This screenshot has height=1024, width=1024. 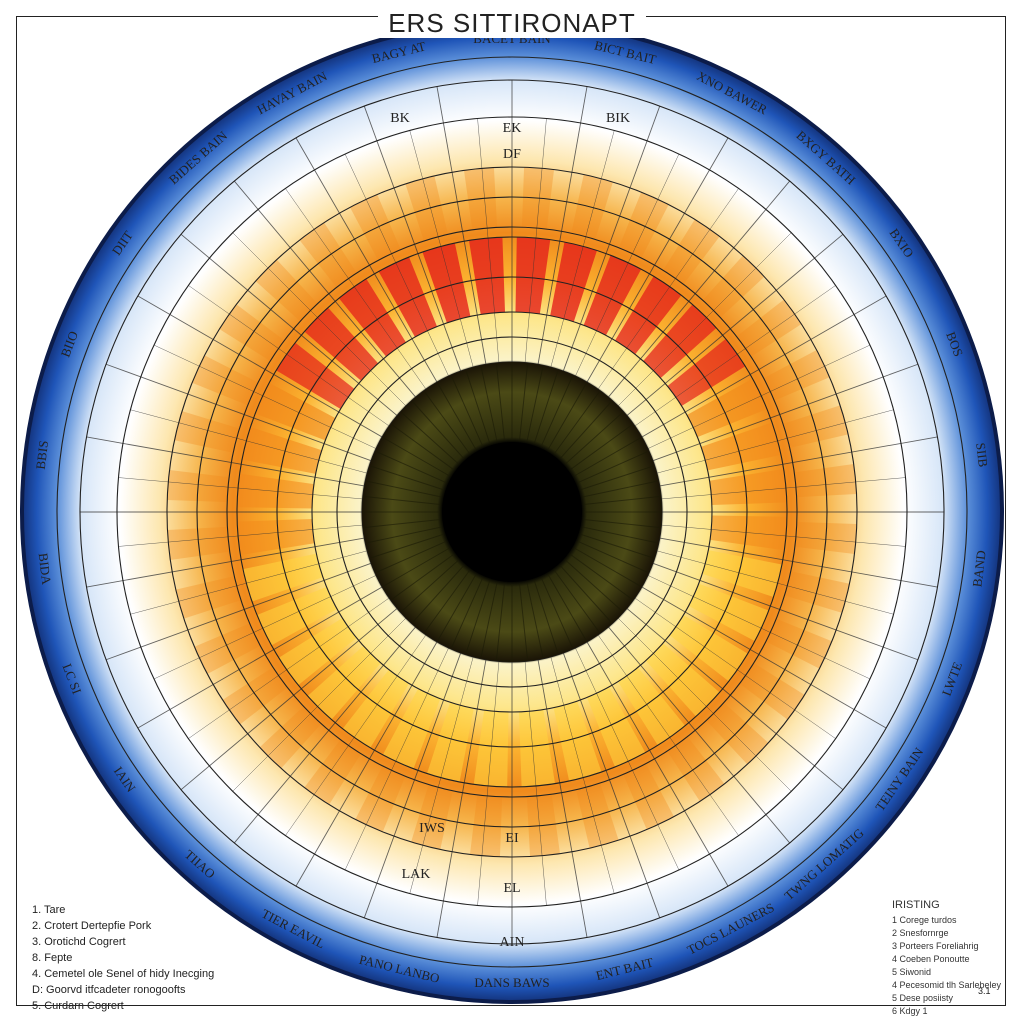 What do you see at coordinates (512, 942) in the screenshot?
I see `inner-label: AIN` at bounding box center [512, 942].